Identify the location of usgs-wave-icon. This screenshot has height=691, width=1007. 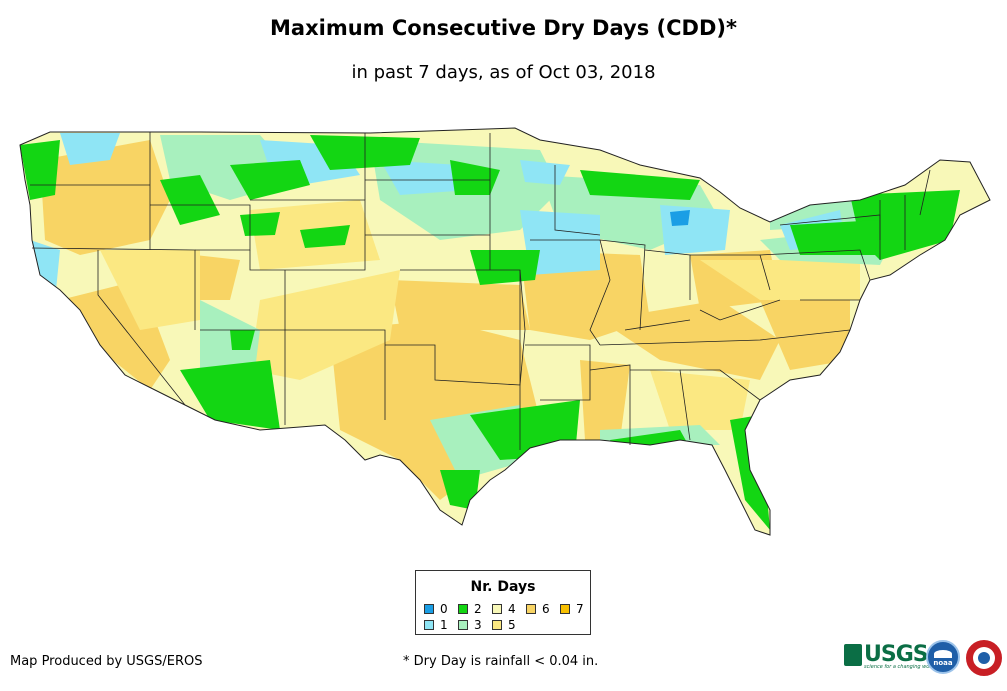
(853, 654).